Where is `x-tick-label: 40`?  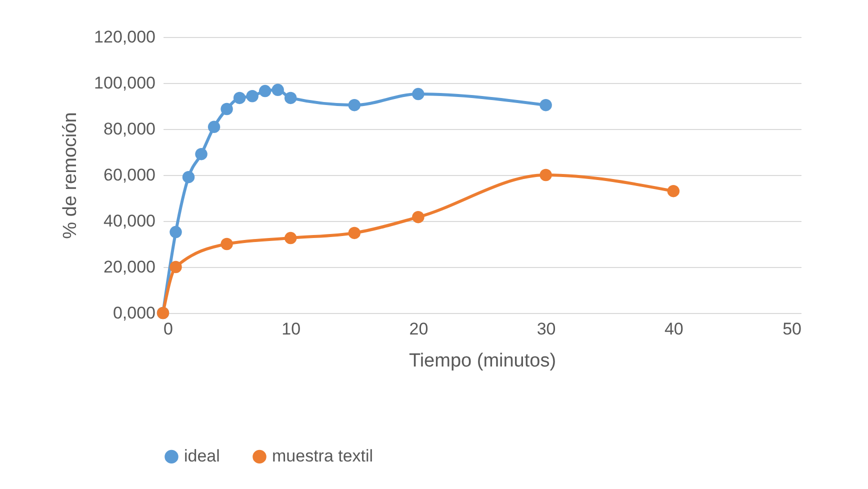 x-tick-label: 40 is located at coordinates (674, 329).